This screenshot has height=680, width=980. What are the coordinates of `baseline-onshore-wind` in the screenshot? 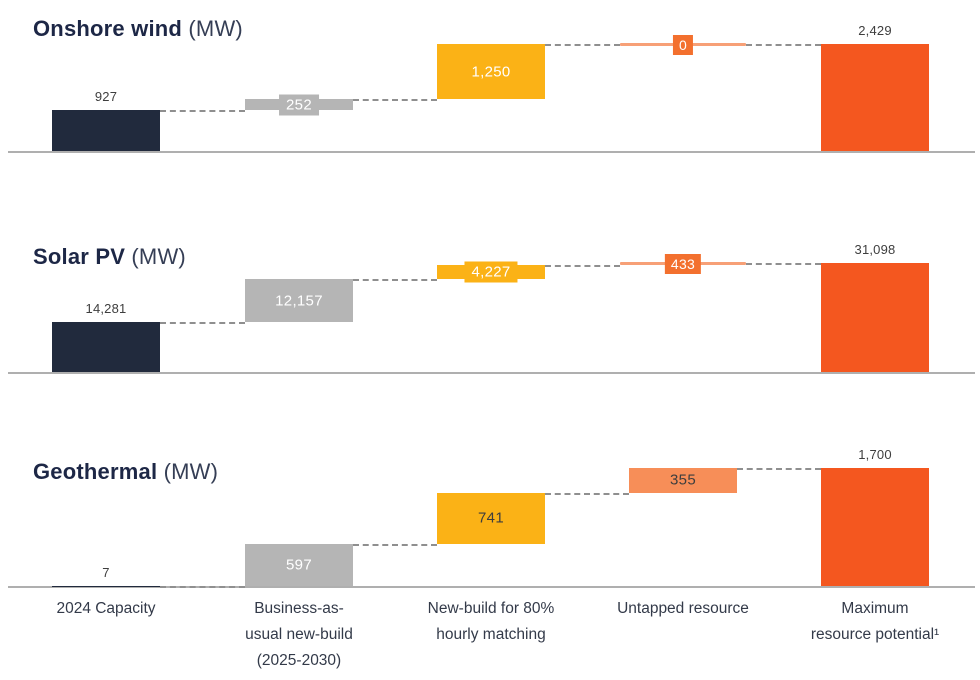 It's located at (491, 152).